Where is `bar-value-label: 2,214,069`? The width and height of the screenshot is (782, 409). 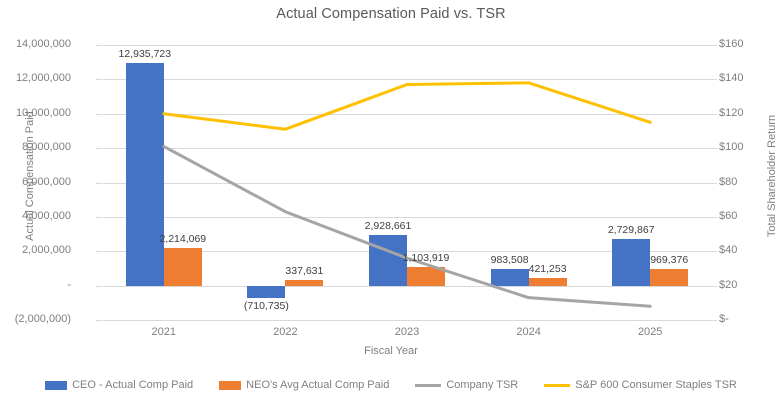 bar-value-label: 2,214,069 is located at coordinates (183, 238).